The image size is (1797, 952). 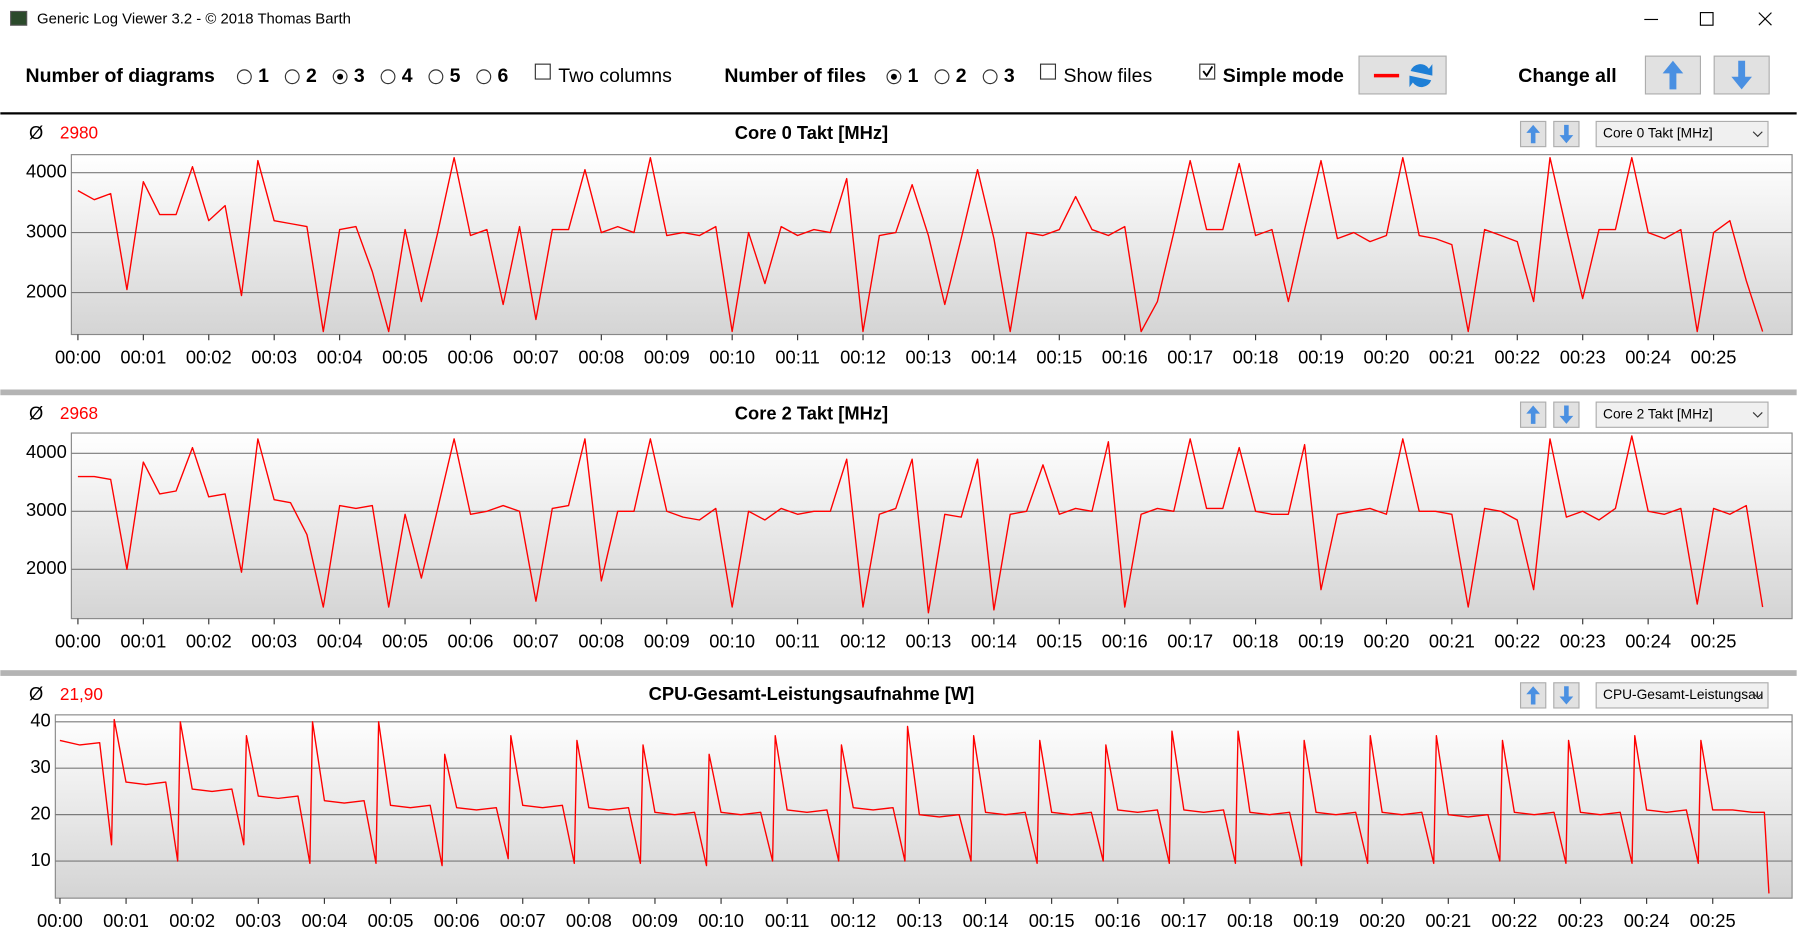 What do you see at coordinates (1283, 76) in the screenshot?
I see `simple-mode-checkbox-label: Simple mode` at bounding box center [1283, 76].